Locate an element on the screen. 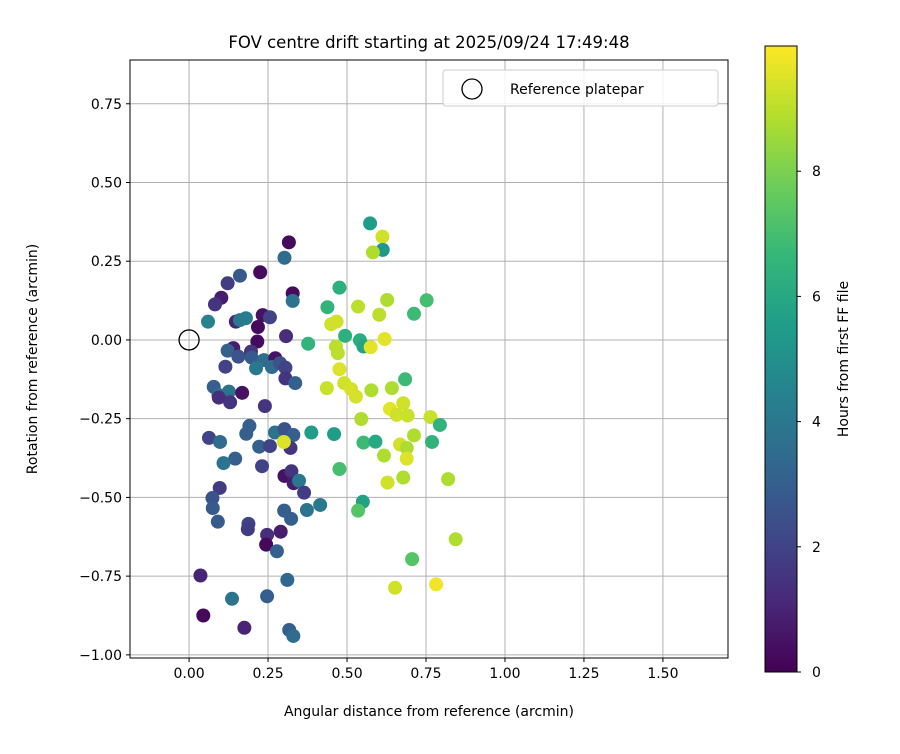  colorbar-tick-label: 8 is located at coordinates (816, 172).